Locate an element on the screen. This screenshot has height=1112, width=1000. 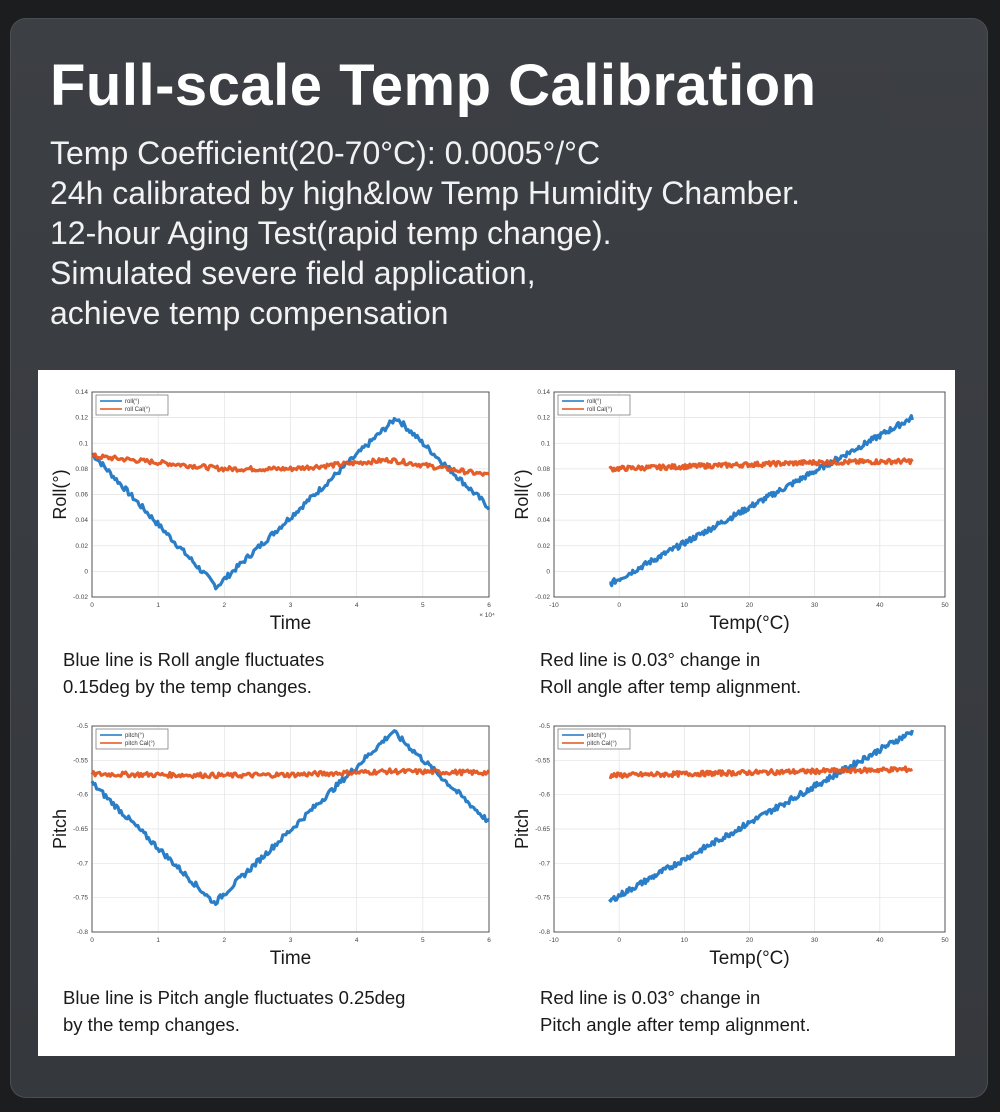
y-tick-label: -0.8 is located at coordinates (545, 932).